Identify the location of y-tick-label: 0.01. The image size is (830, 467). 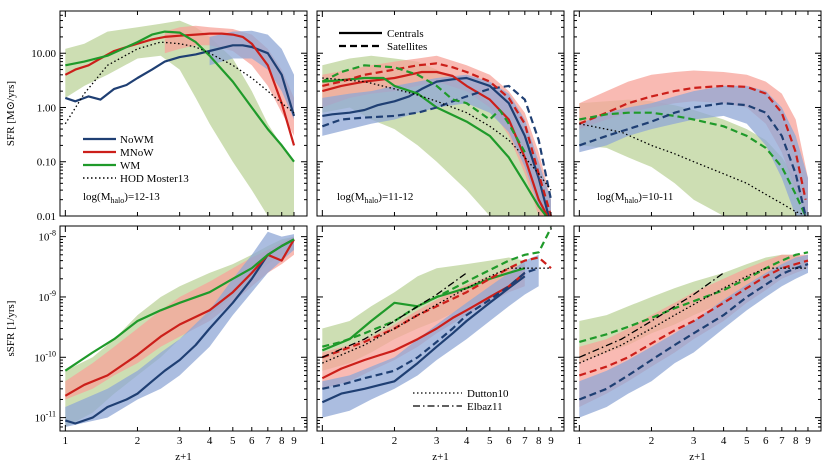
(46, 217).